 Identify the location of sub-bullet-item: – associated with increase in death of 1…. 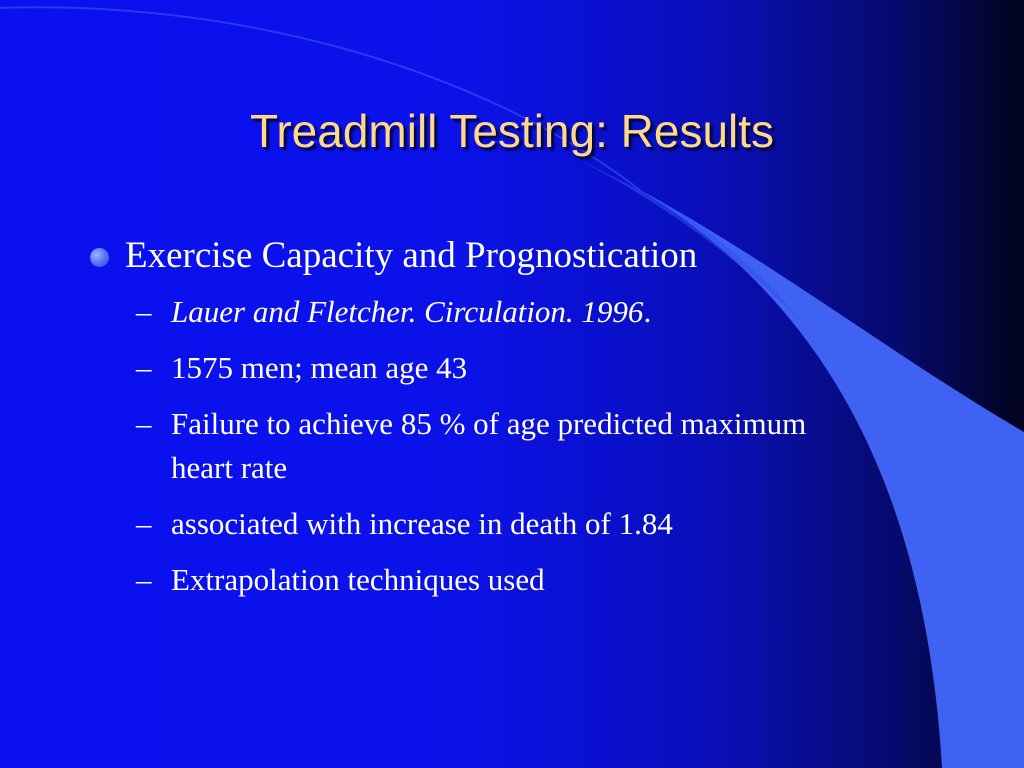
(493, 524).